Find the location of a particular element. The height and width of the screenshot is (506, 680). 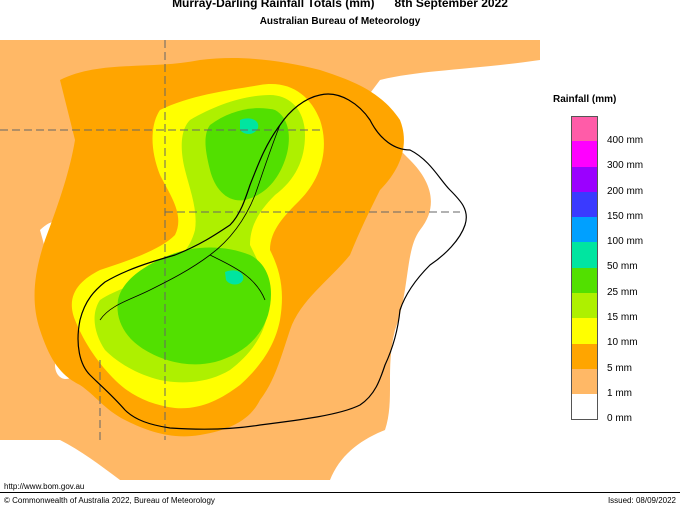

legend-label: 300 mm is located at coordinates (625, 166).